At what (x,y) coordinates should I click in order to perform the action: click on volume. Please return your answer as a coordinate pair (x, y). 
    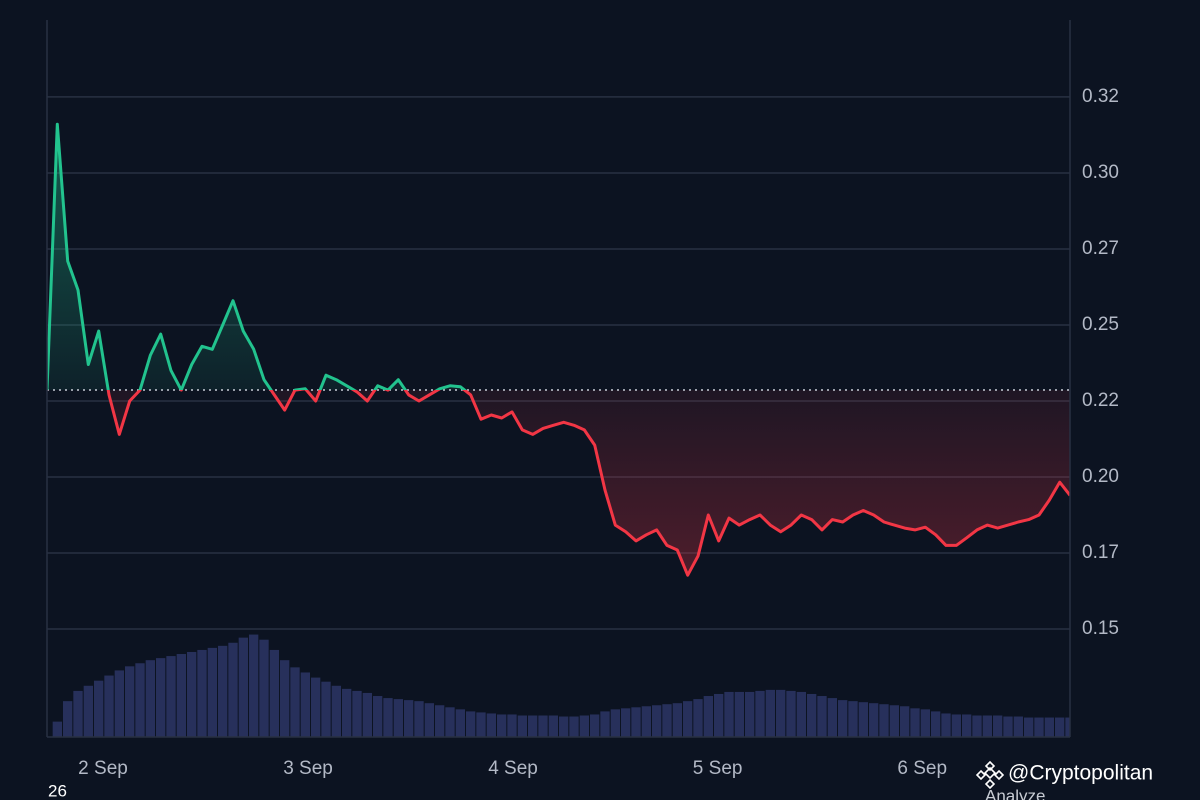
    Looking at the image, I should click on (561, 685).